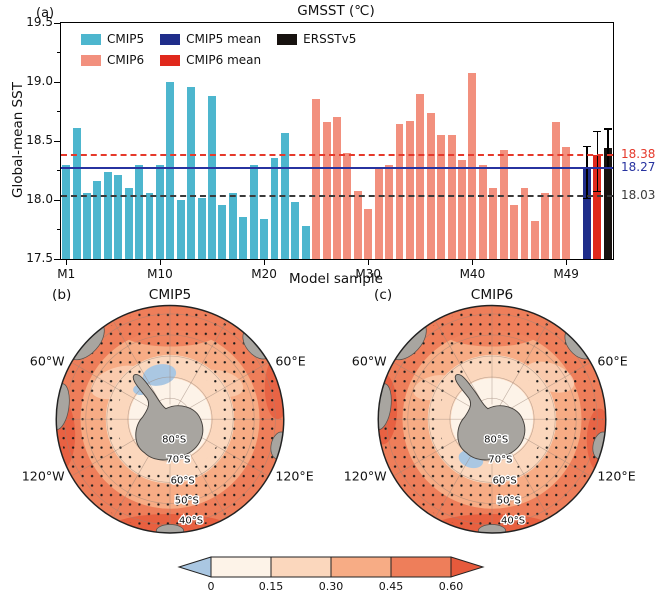 This screenshot has width=661, height=602. What do you see at coordinates (159, 375) in the screenshot?
I see `cold-bias-patch` at bounding box center [159, 375].